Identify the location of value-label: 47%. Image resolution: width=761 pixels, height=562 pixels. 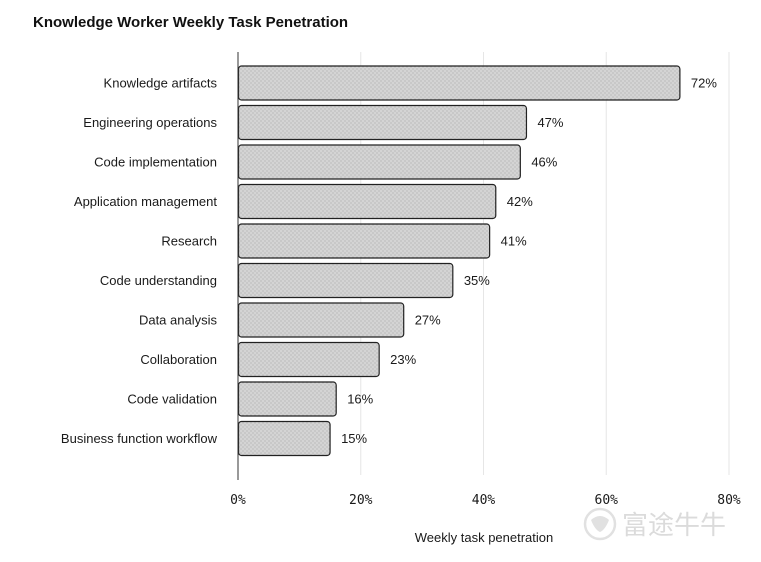
(550, 122).